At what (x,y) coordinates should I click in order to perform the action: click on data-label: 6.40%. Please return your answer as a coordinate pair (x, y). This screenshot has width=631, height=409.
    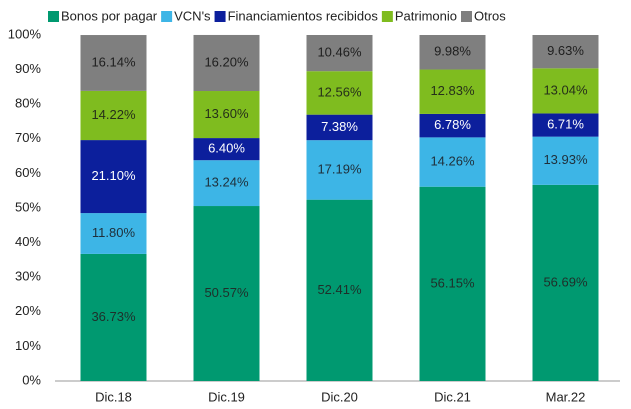
    Looking at the image, I should click on (226, 148).